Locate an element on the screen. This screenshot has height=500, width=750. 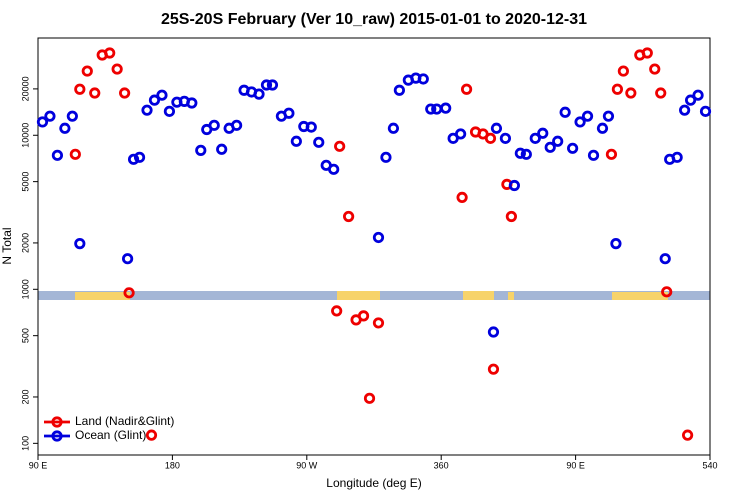
x-tick-label: 360 is located at coordinates (441, 465).